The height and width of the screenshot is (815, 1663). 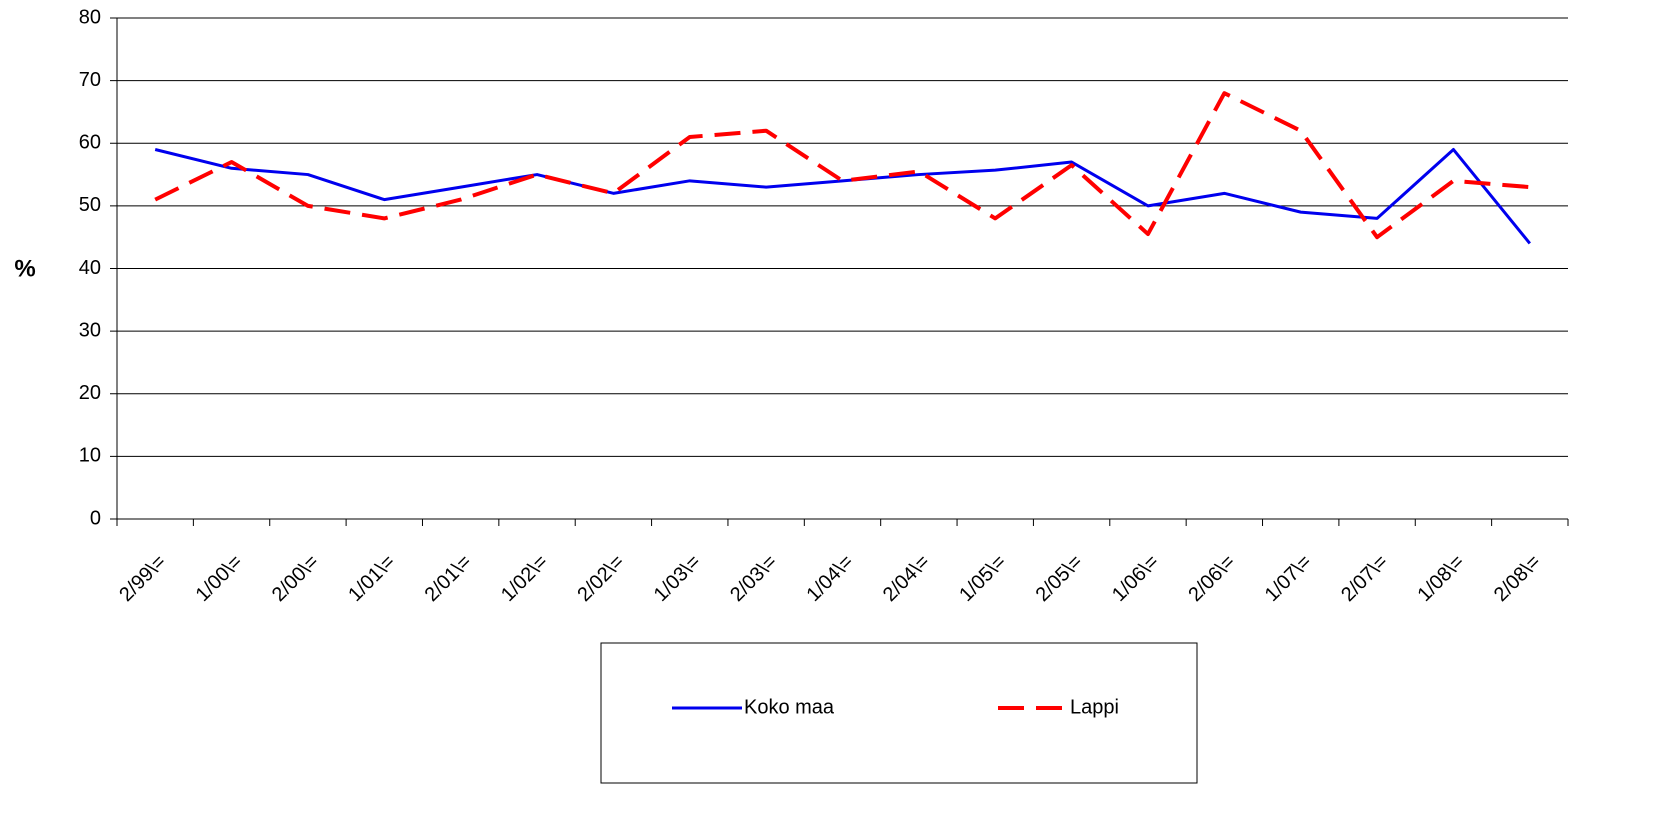 What do you see at coordinates (219, 578) in the screenshot?
I see `x-tick-label: 1/00\=` at bounding box center [219, 578].